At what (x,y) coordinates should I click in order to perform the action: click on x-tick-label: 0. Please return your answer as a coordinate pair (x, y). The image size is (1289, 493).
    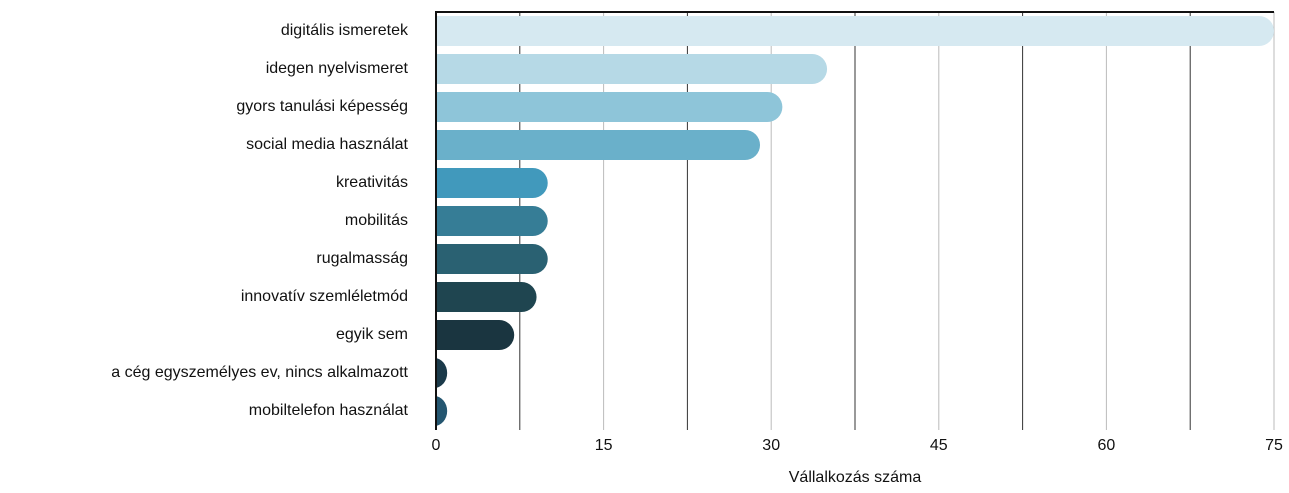
    Looking at the image, I should click on (436, 445).